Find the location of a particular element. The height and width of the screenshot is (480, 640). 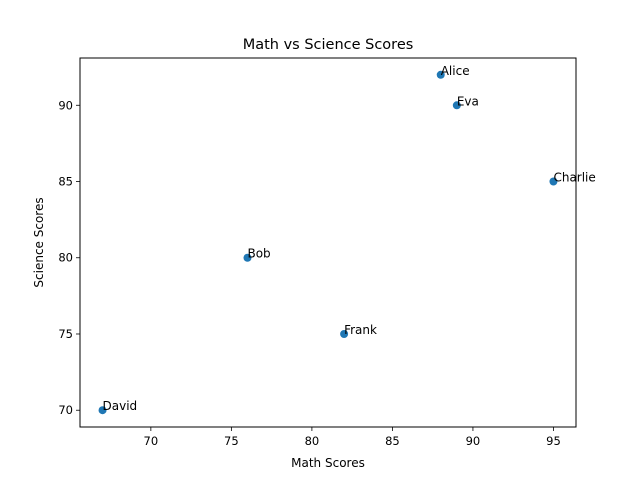

x-tick-label: 80 is located at coordinates (312, 441).